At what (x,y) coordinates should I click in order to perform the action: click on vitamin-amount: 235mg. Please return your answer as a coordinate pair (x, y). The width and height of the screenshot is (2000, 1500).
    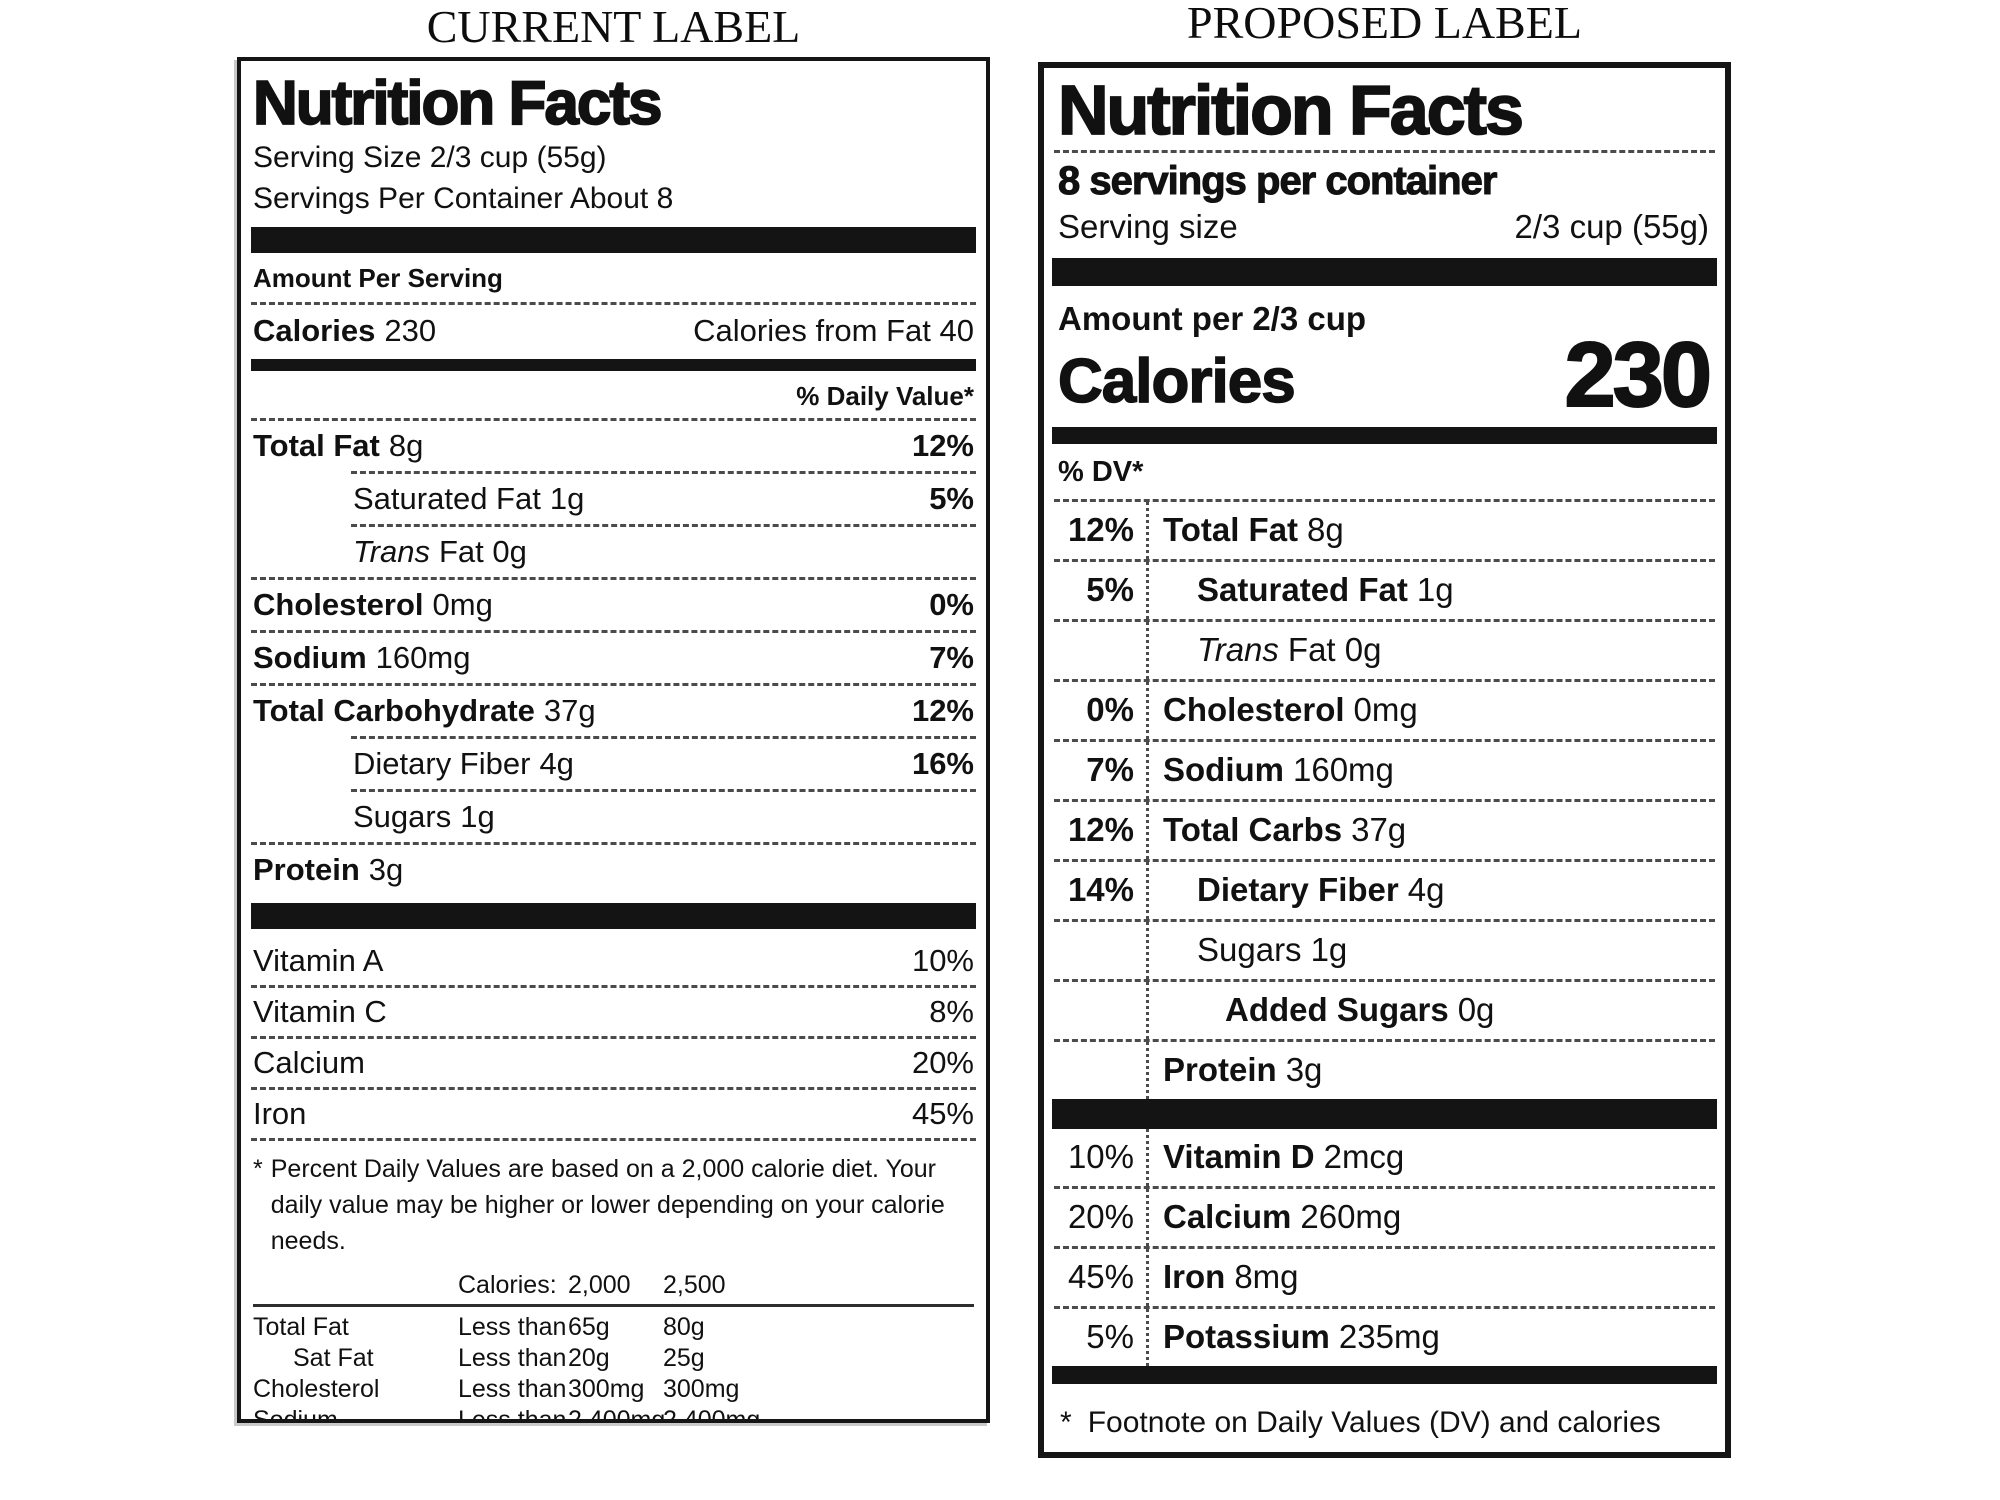
    Looking at the image, I should click on (1389, 1337).